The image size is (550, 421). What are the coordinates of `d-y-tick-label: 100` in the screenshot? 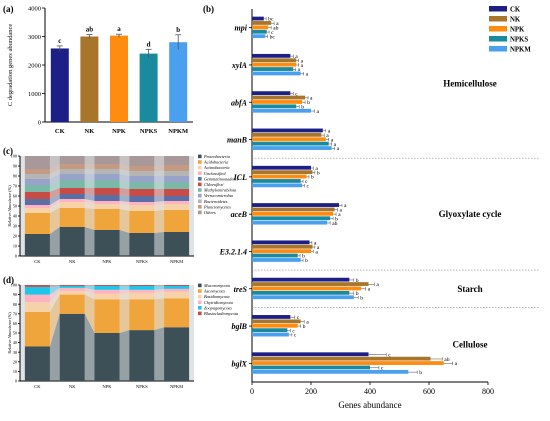 It's located at (14, 285).